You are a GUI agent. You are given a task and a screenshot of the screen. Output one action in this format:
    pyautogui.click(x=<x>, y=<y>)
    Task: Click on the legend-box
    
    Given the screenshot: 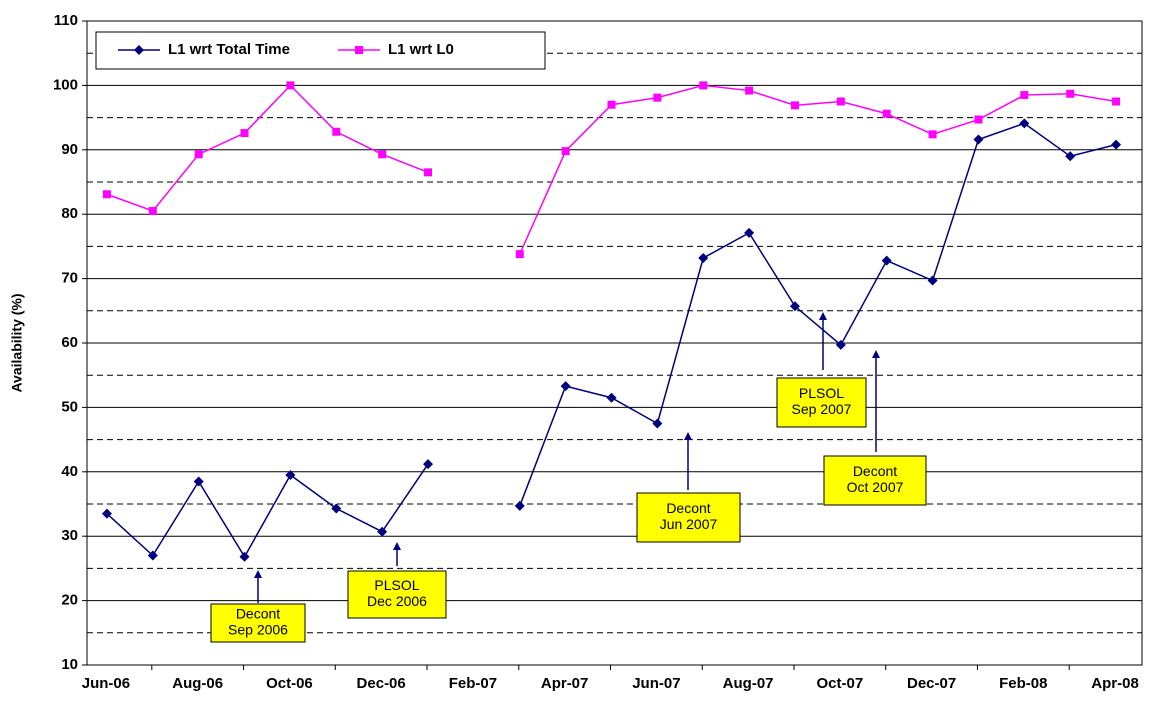 What is the action you would take?
    pyautogui.click(x=320, y=50)
    